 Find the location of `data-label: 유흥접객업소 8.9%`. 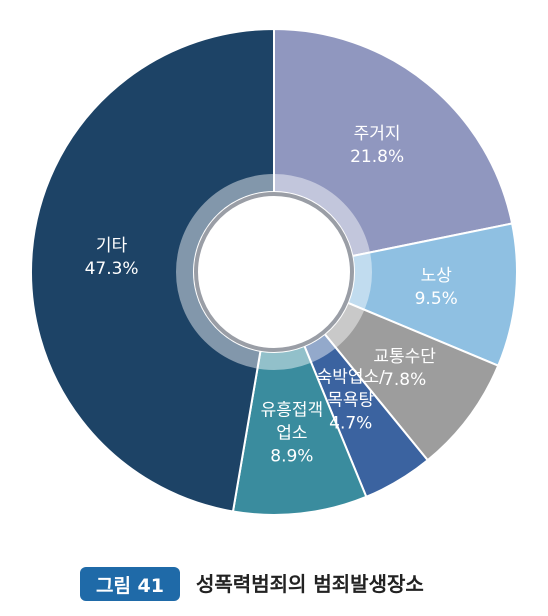

data-label: 유흥접객업소 8.9% is located at coordinates (292, 434).